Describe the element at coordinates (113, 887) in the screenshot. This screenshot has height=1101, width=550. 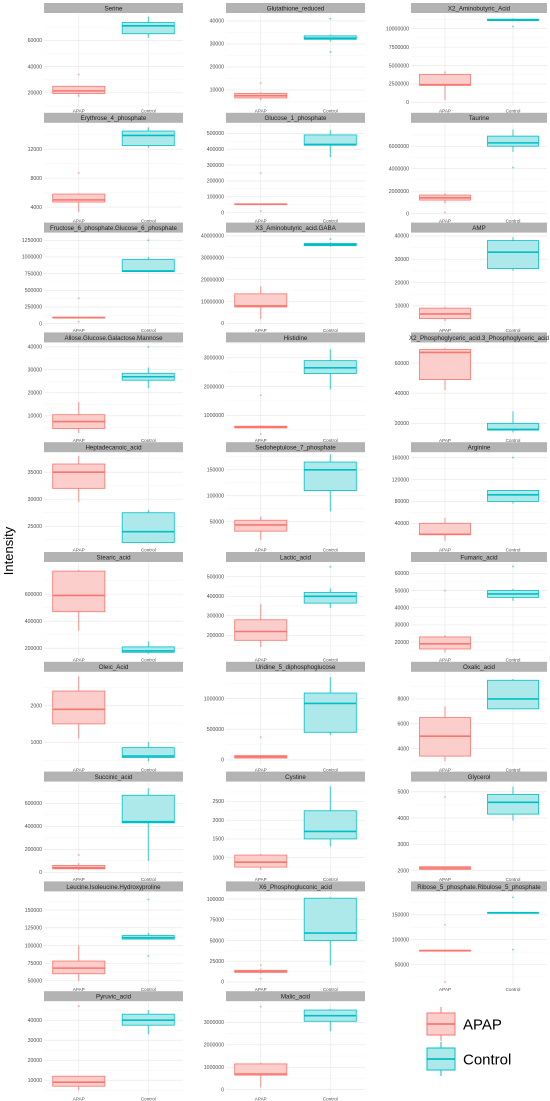
I see `panel-title: Leucine.Isoleucine.Hydroxyproline` at that location.